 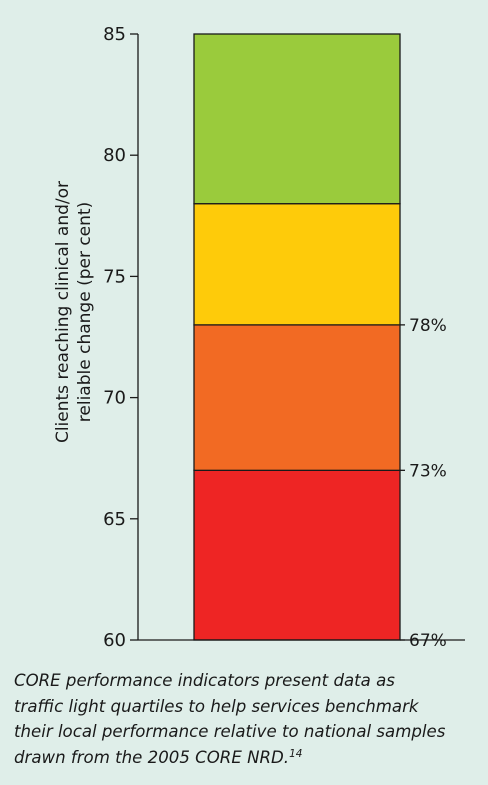 What do you see at coordinates (296, 753) in the screenshot?
I see `caption-footnote-ref: 14` at bounding box center [296, 753].